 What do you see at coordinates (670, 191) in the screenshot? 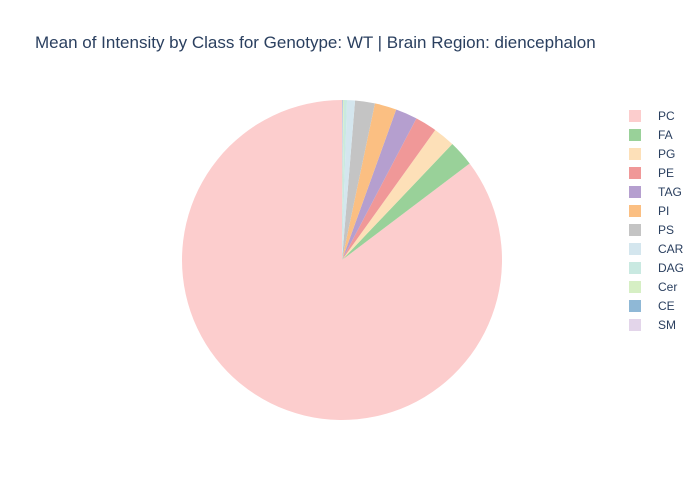
I see `legend-label: TAG` at bounding box center [670, 191].